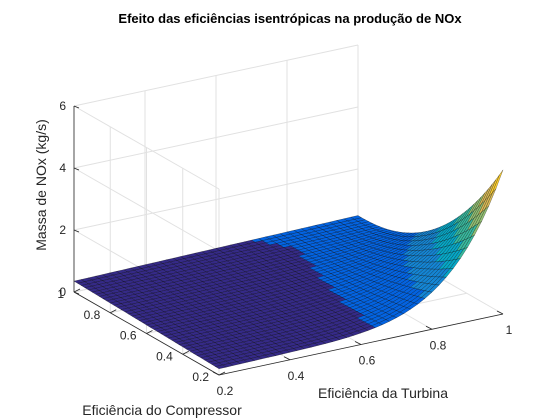 The image size is (560, 420). What do you see at coordinates (41, 184) in the screenshot?
I see `z-axis-label: Massa de NOx (kg/s)` at bounding box center [41, 184].